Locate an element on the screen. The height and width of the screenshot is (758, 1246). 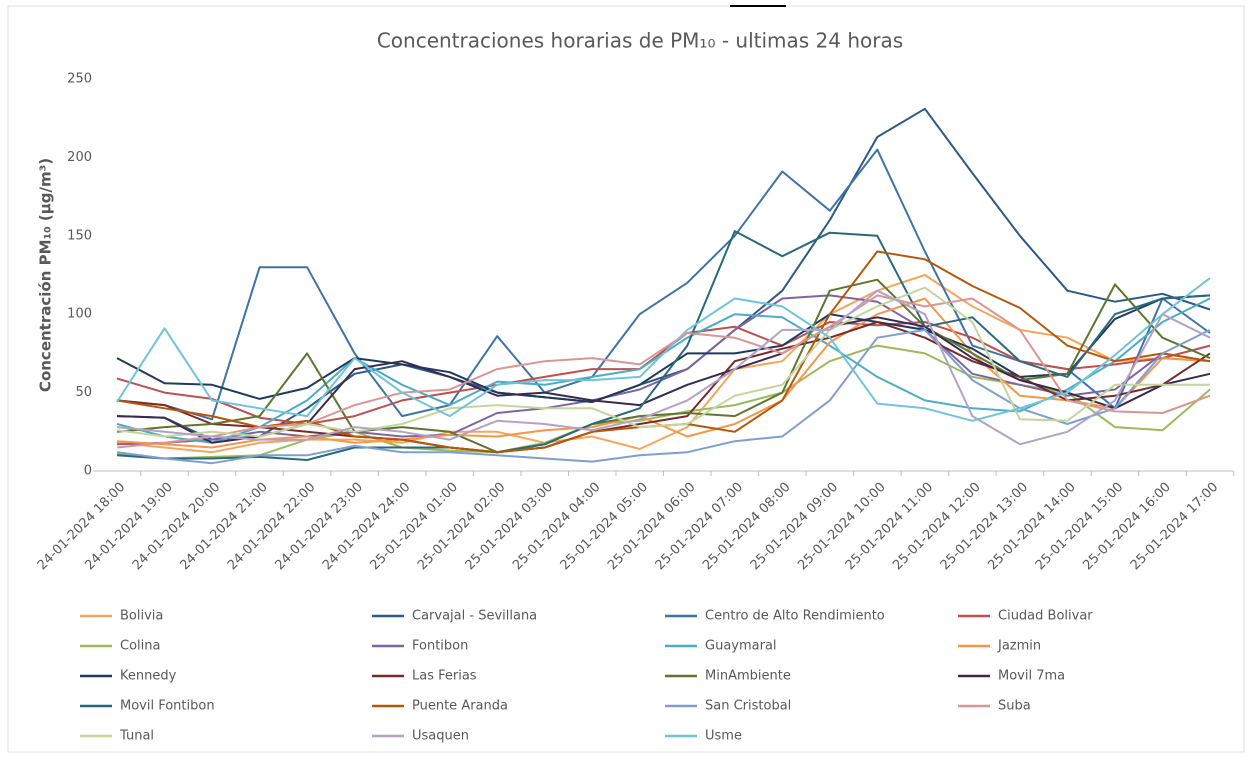
legend-label: Fontibon is located at coordinates (440, 646).